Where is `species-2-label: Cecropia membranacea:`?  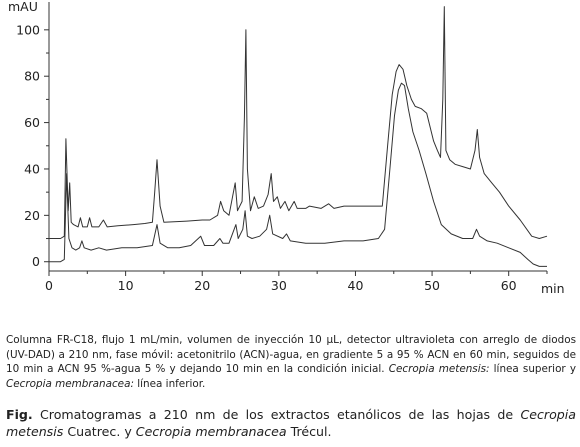 species-2-label: Cecropia membranacea: is located at coordinates (70, 383).